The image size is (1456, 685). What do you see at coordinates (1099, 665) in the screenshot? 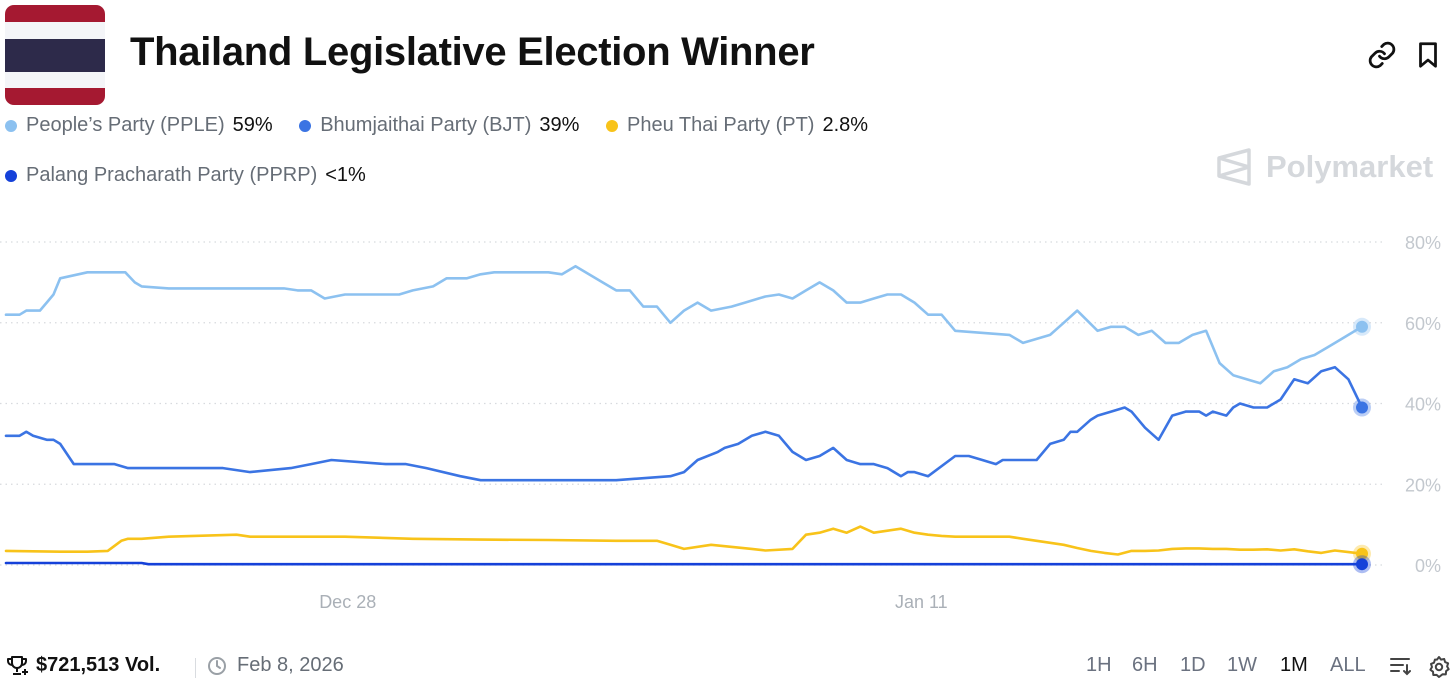
I see `range-1h: 1H` at bounding box center [1099, 665].